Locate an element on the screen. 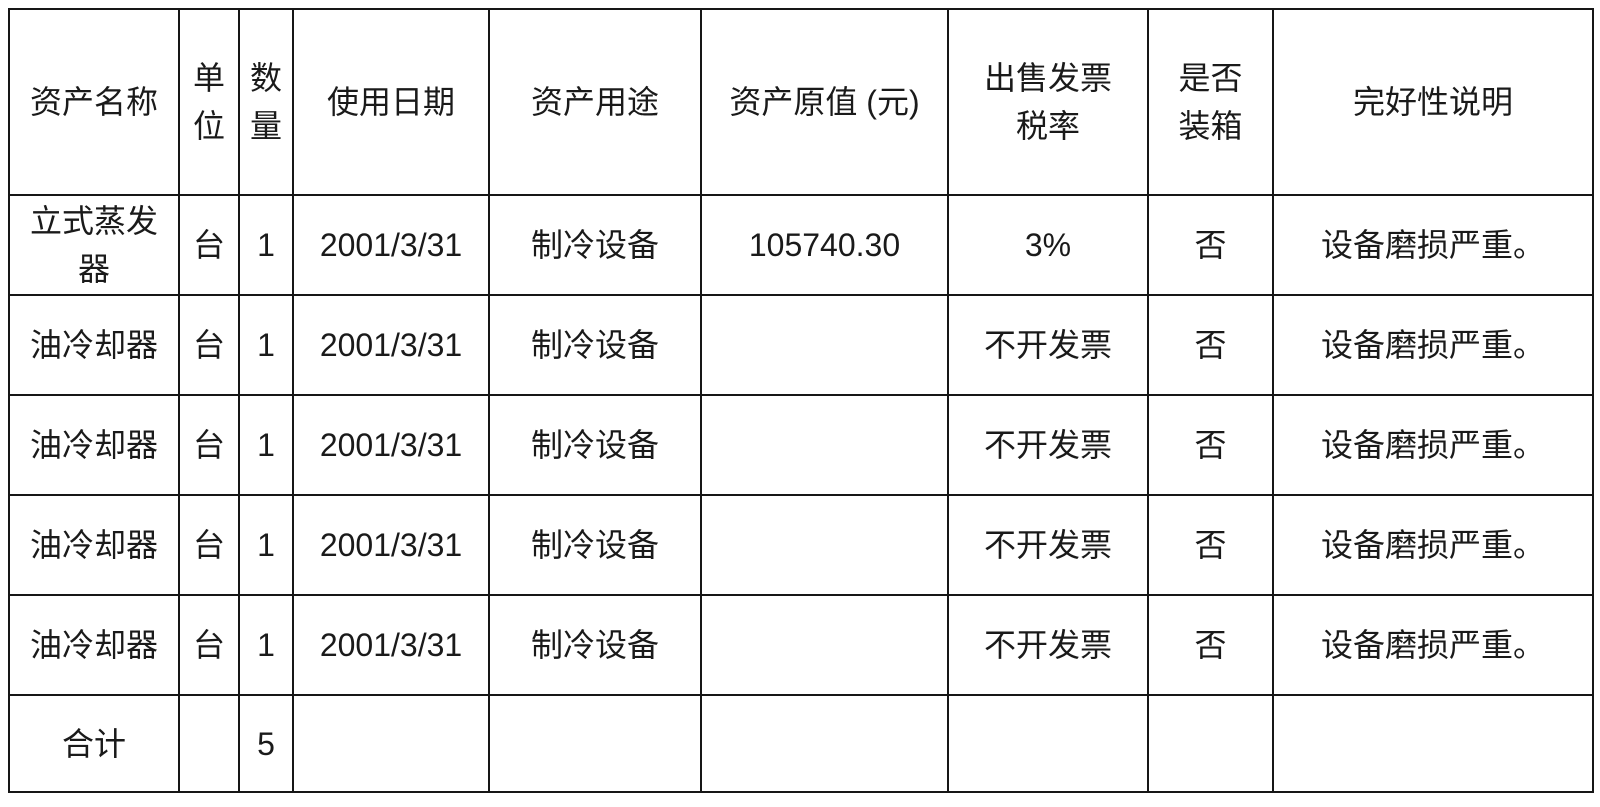 This screenshot has width=1600, height=807. col-header-condition: 完好性说明 is located at coordinates (1433, 102).